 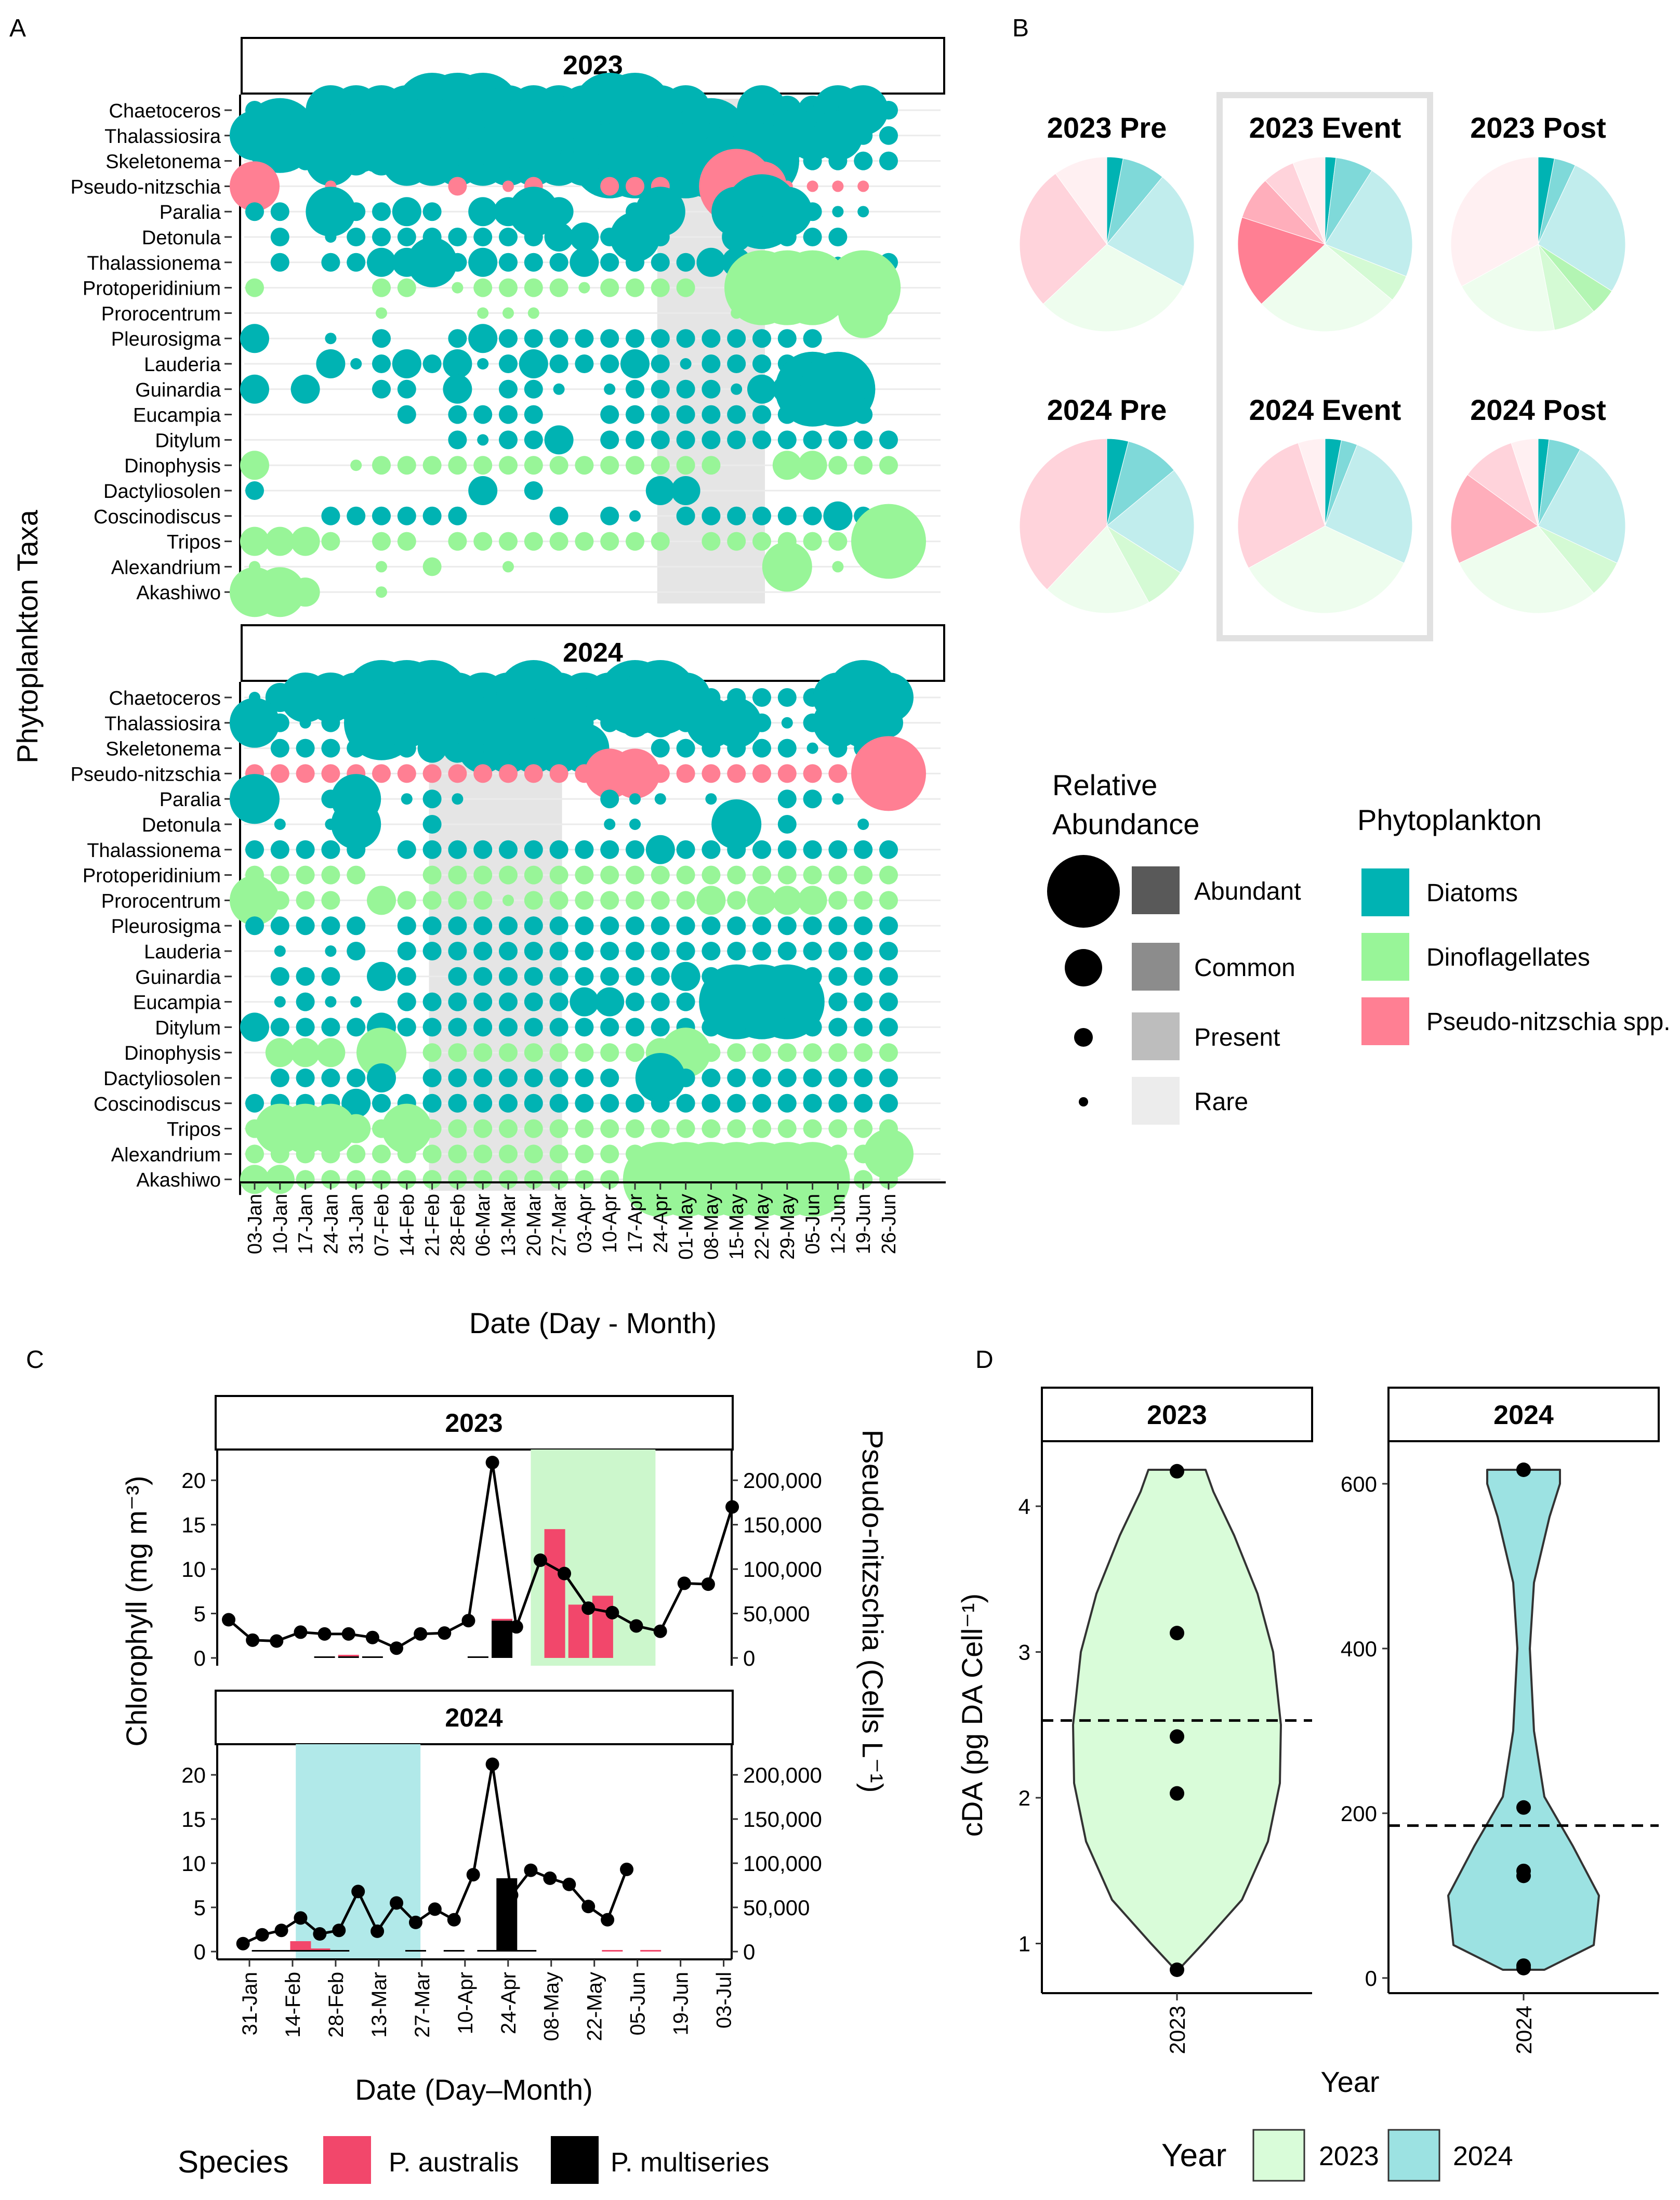 I want to click on d-y-tick-label: 200, so click(x=1359, y=1813).